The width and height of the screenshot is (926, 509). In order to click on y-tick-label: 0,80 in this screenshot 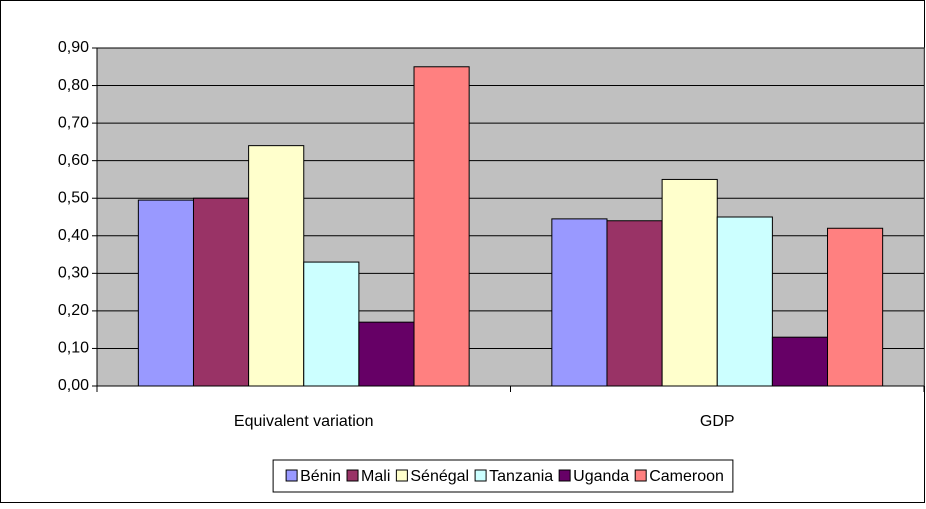, I will do `click(73, 85)`.